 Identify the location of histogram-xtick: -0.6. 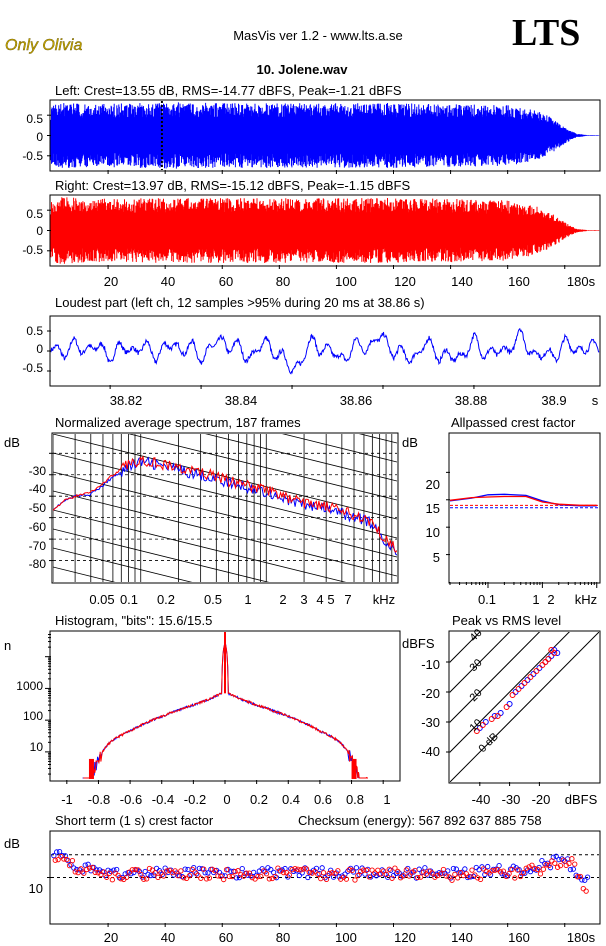
(131, 799).